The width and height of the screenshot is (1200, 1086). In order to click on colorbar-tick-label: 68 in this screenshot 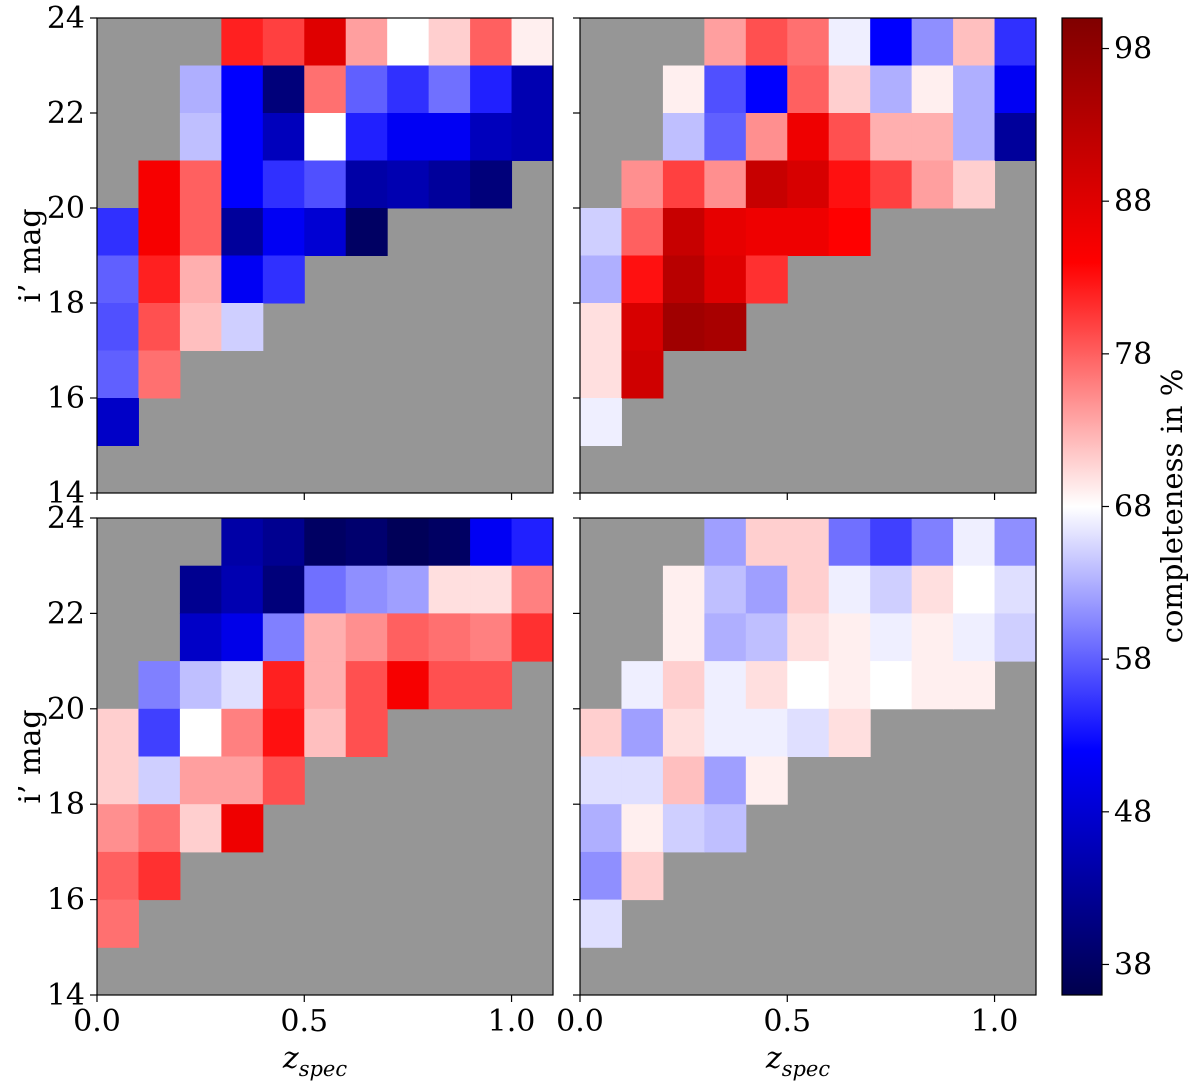, I will do `click(1133, 507)`.